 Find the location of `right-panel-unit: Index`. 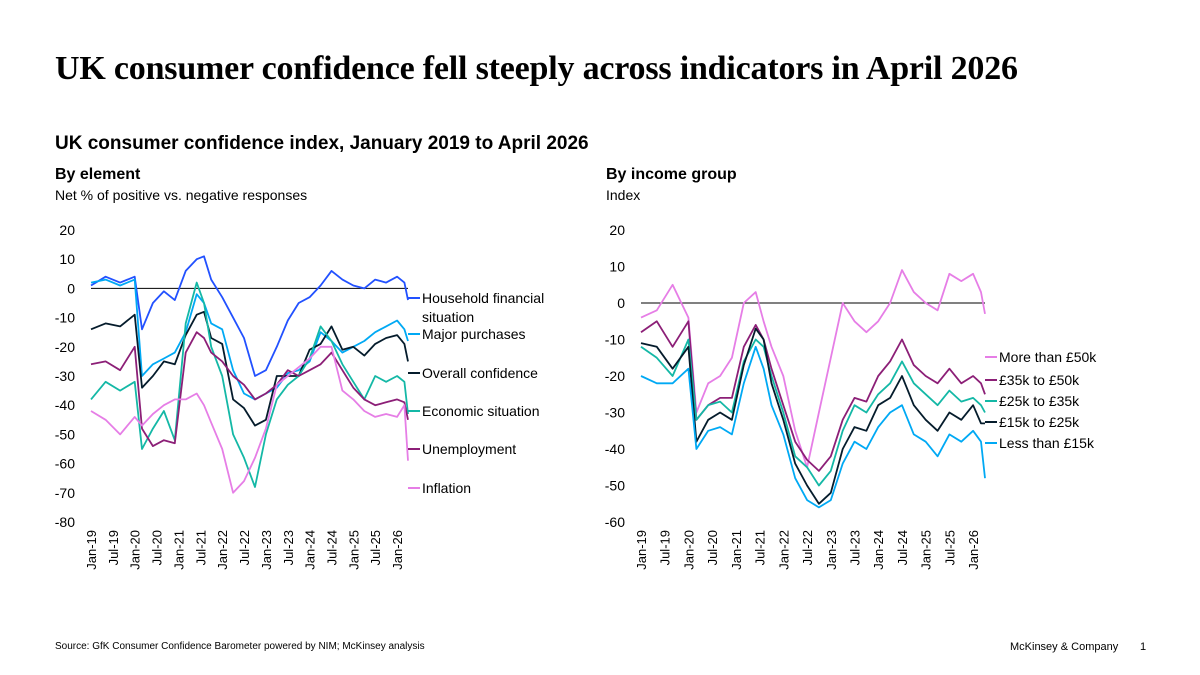

right-panel-unit: Index is located at coordinates (623, 195).